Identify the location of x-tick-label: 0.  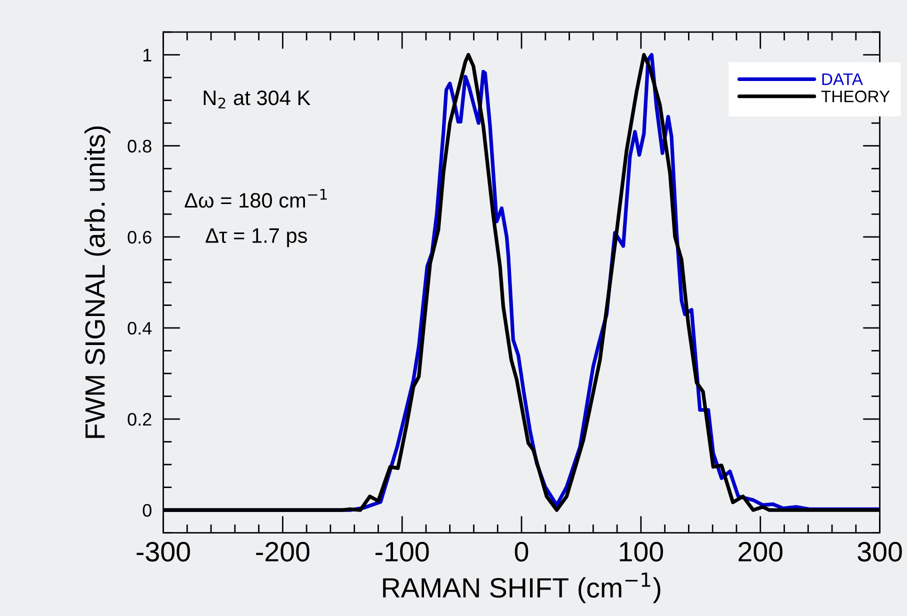
(521, 552).